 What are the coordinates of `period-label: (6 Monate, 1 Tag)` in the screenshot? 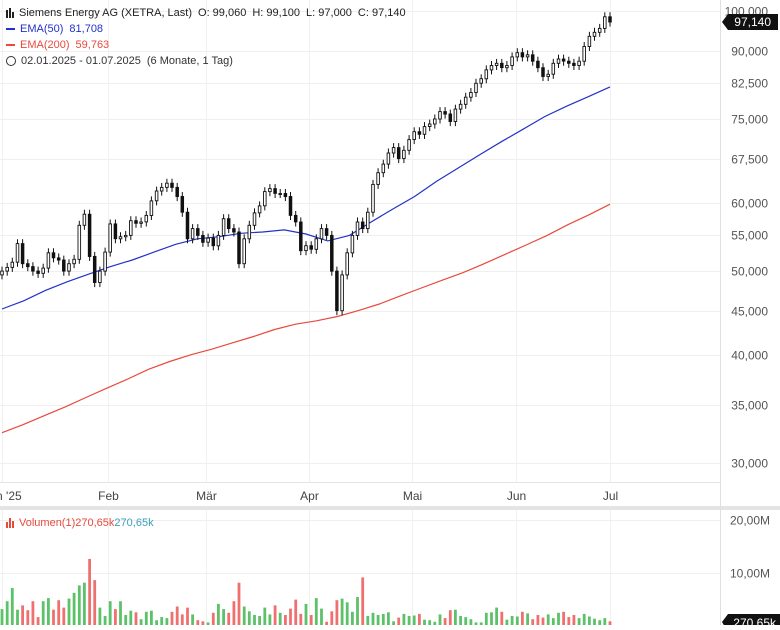 It's located at (189, 61).